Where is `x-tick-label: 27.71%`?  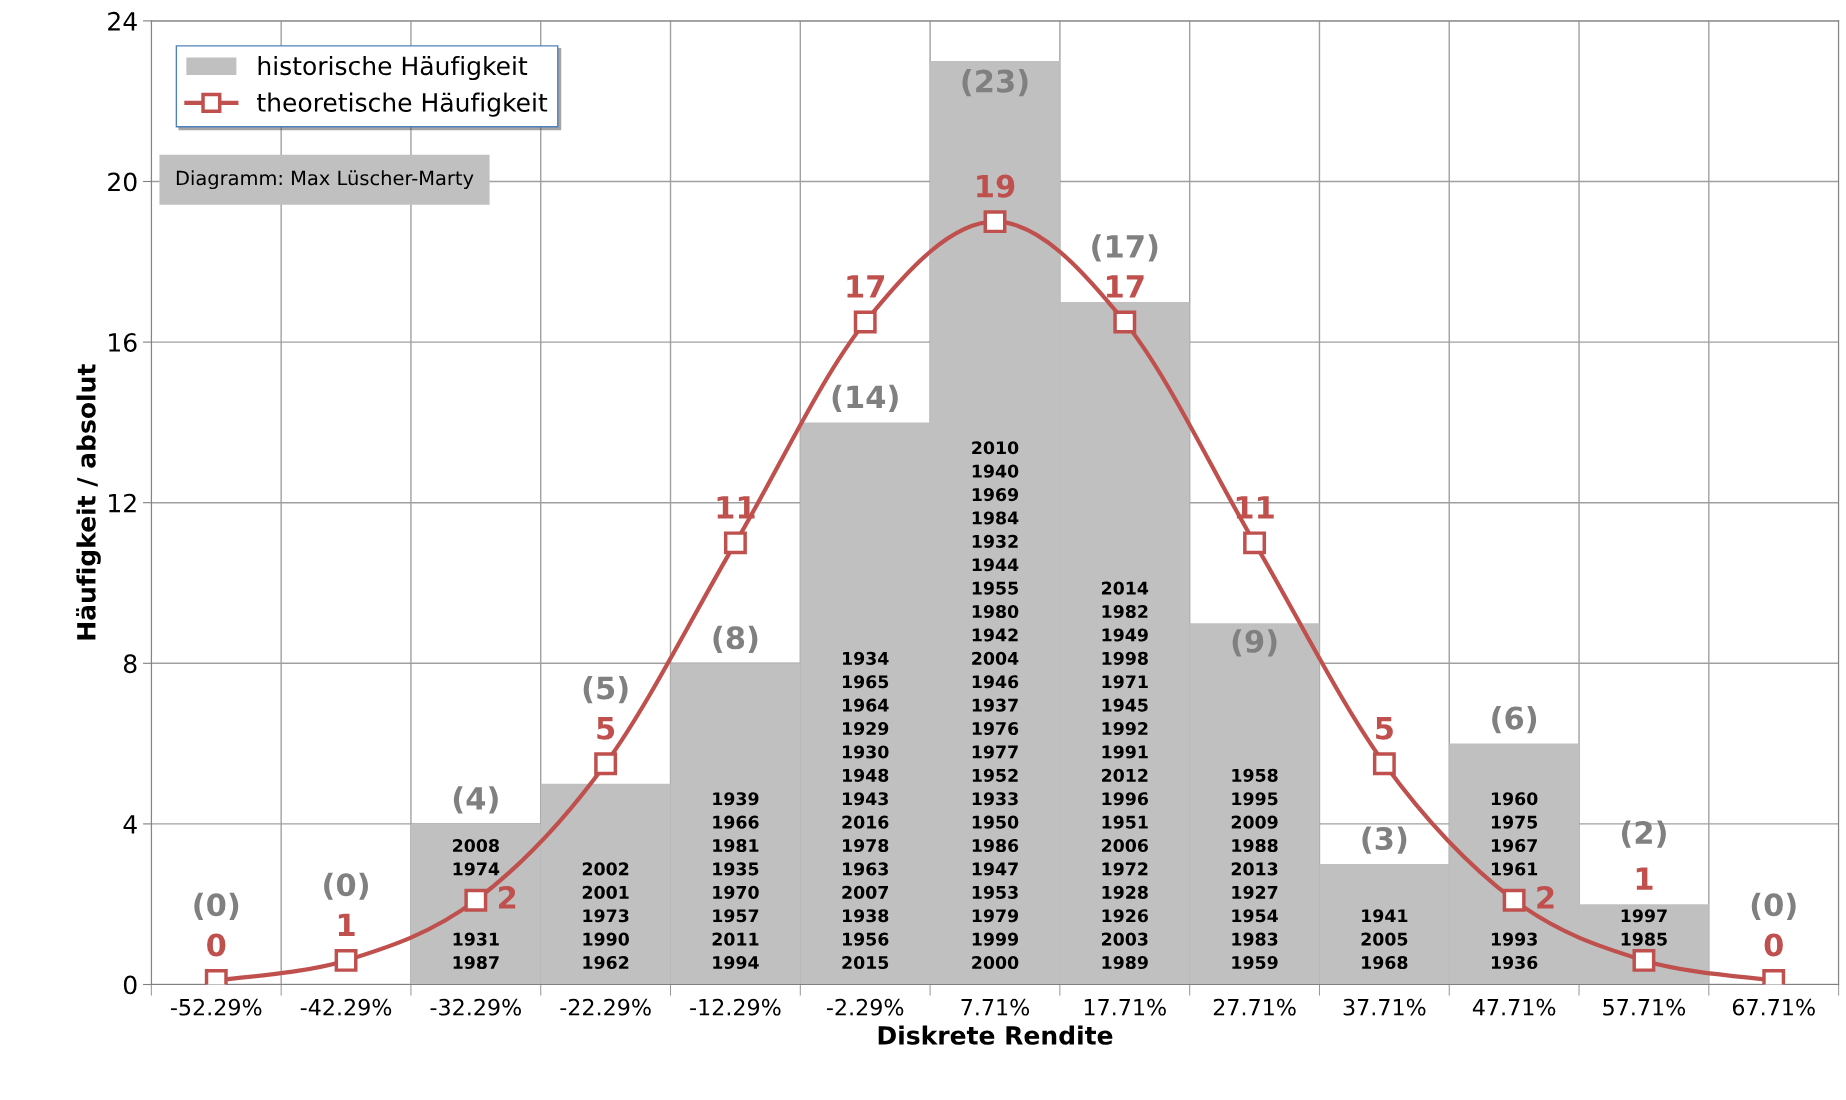 x-tick-label: 27.71% is located at coordinates (1254, 1007).